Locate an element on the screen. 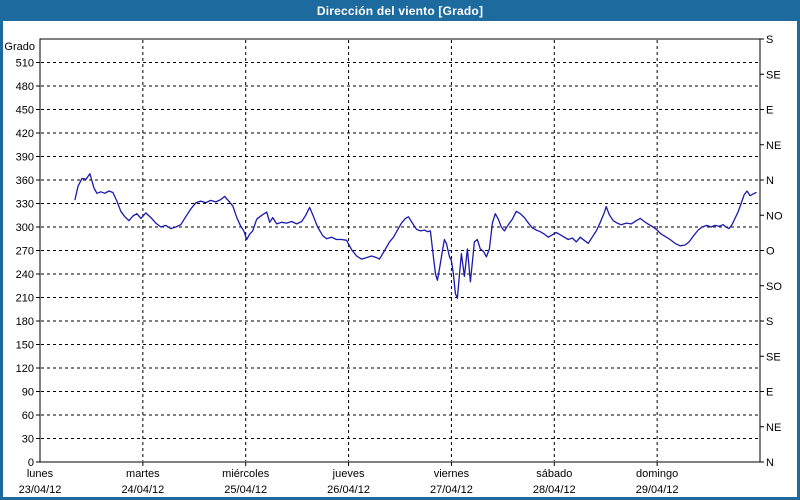 The image size is (800, 500). day-date-label: 26/04/12 is located at coordinates (348, 490).